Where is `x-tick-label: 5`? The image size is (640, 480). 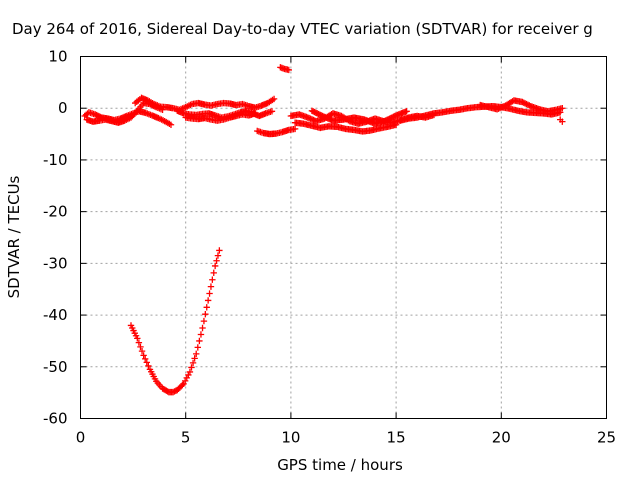
x-tick-label: 5 is located at coordinates (186, 438).